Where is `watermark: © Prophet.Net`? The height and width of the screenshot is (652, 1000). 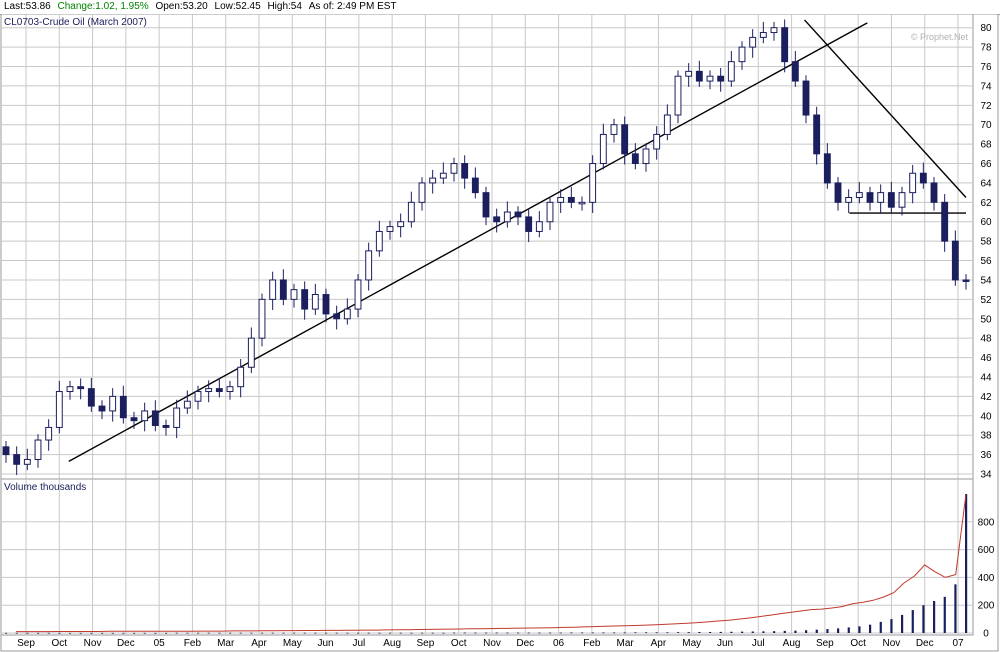 watermark: © Prophet.Net is located at coordinates (940, 37).